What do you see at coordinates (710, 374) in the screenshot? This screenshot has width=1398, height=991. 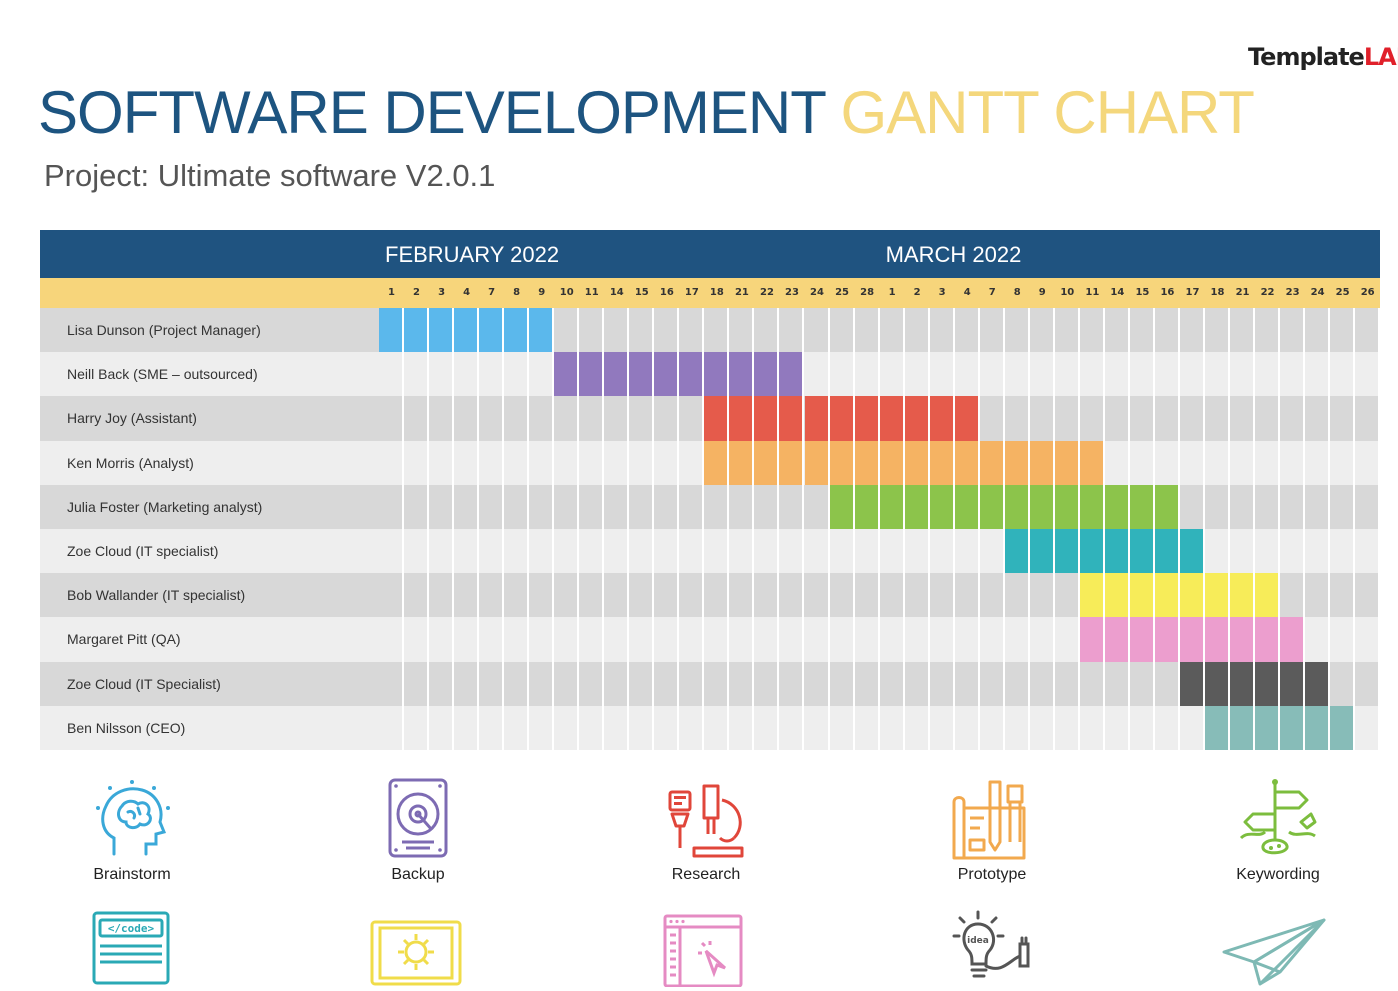 I see `task-row: Neill Back (SME – outsourced)` at bounding box center [710, 374].